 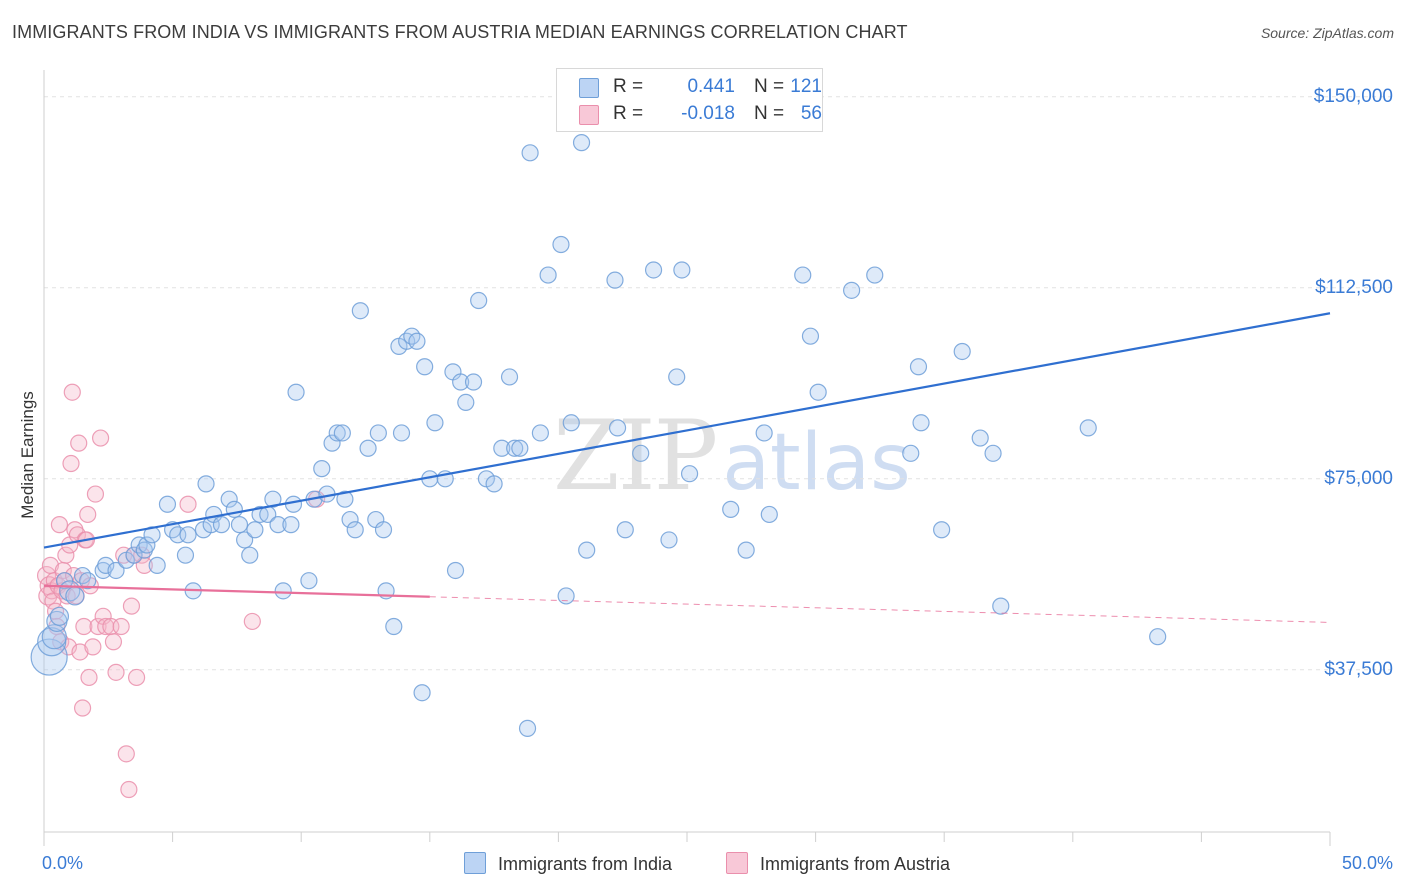 What do you see at coordinates (769, 113) in the screenshot?
I see `legend-n-label: N =` at bounding box center [769, 113].